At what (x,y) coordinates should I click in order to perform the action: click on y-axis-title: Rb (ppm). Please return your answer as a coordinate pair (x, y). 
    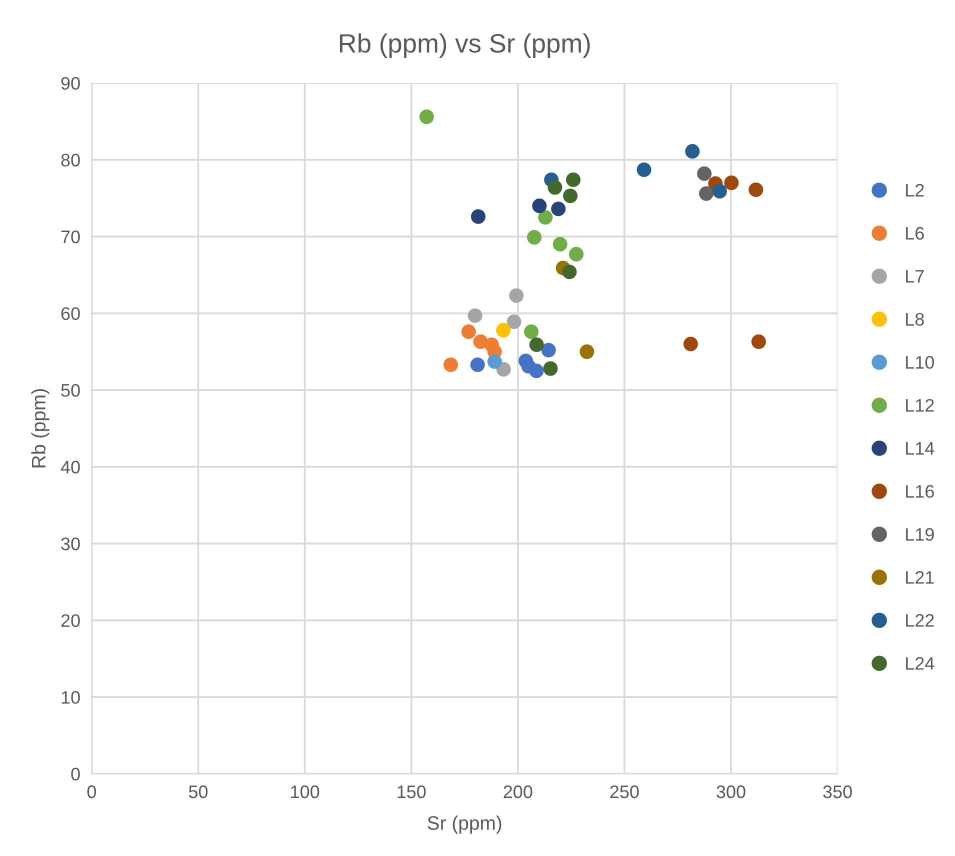
    Looking at the image, I should click on (40, 428).